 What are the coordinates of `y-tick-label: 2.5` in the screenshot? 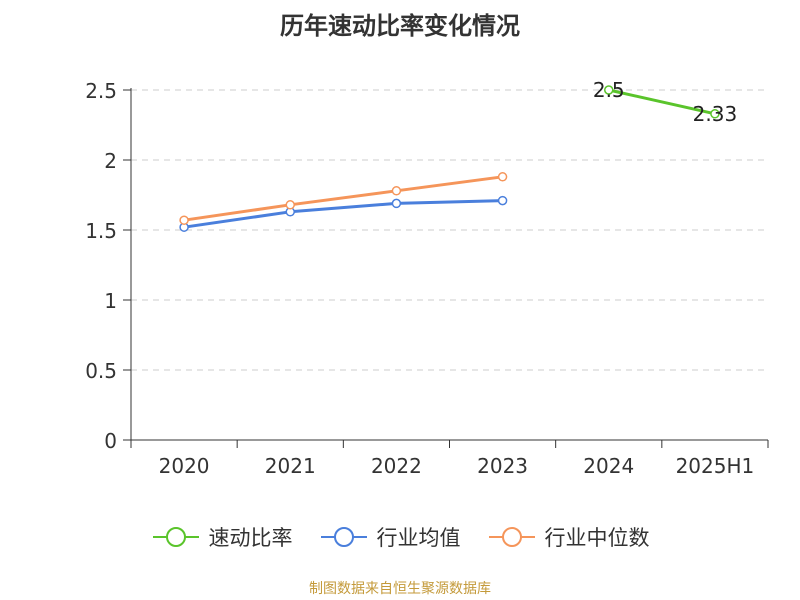 It's located at (101, 91).